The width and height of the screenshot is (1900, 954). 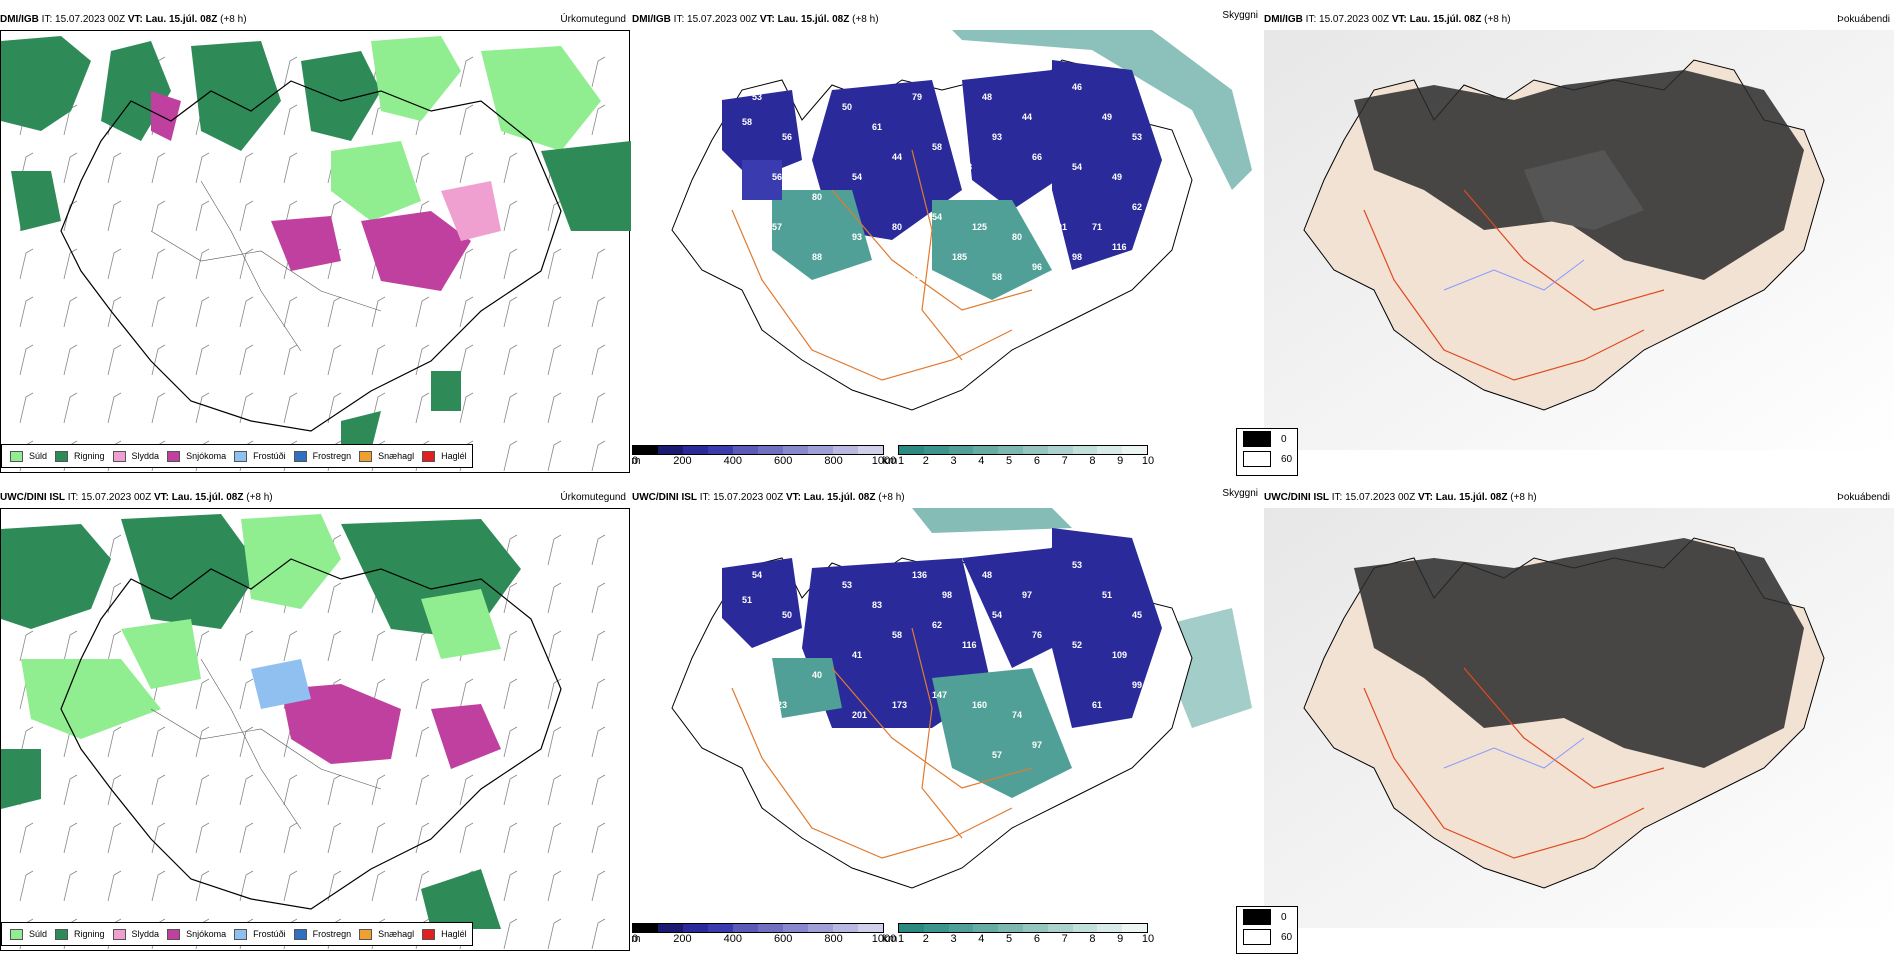 What do you see at coordinates (817, 675) in the screenshot?
I see `cloud-height-label: 40` at bounding box center [817, 675].